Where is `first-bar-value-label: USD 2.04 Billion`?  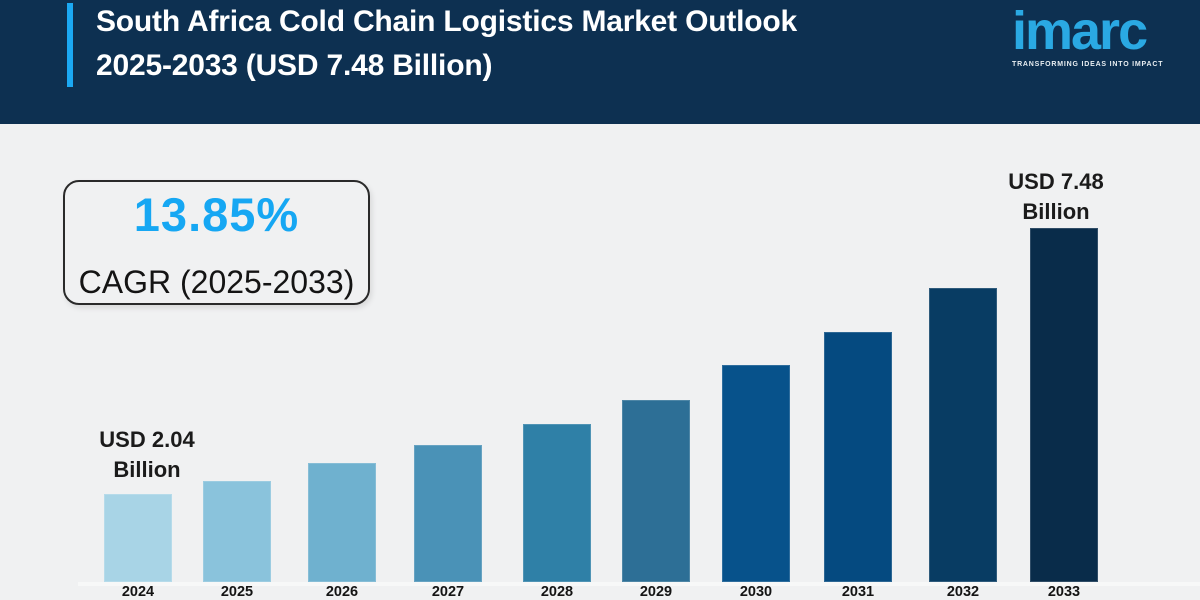 first-bar-value-label: USD 2.04 Billion is located at coordinates (147, 455).